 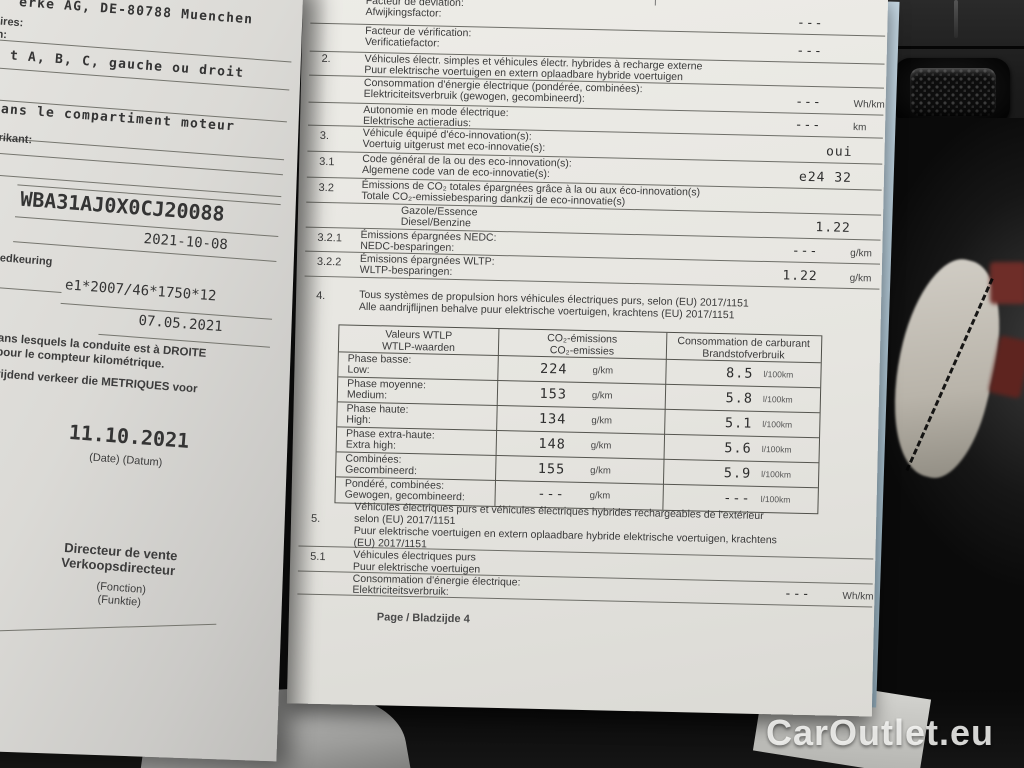 What do you see at coordinates (553, 394) in the screenshot?
I see `co2-value: 153` at bounding box center [553, 394].